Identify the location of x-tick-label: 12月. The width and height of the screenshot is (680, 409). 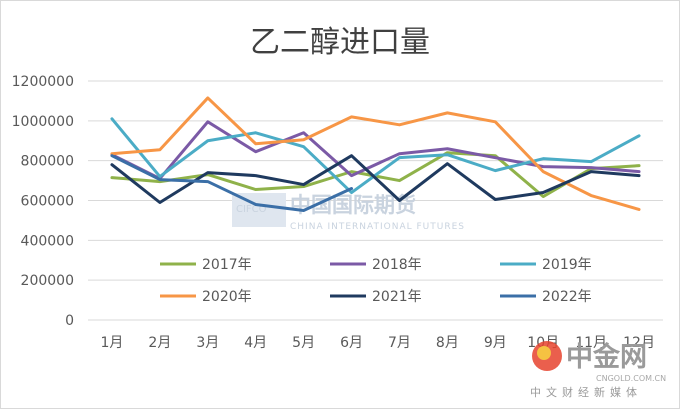
(639, 343).